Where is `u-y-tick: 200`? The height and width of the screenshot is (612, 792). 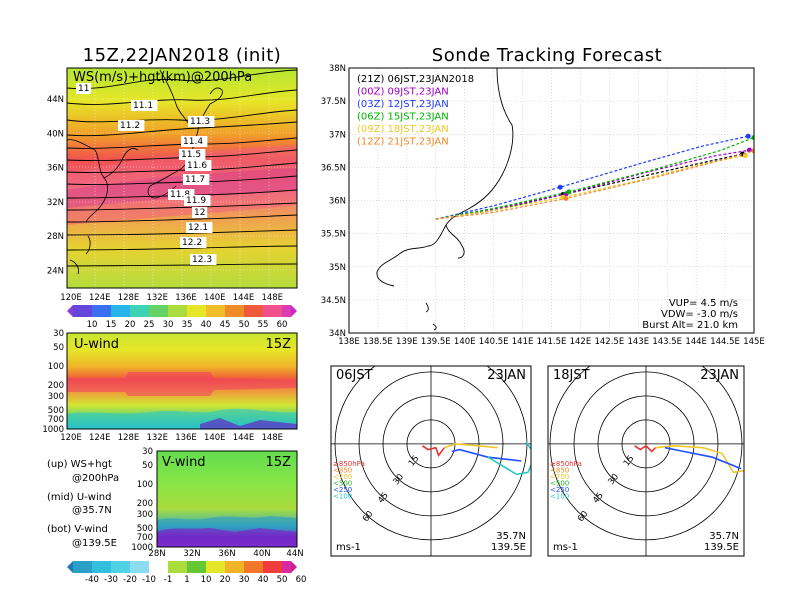
u-y-tick: 200 is located at coordinates (56, 386).